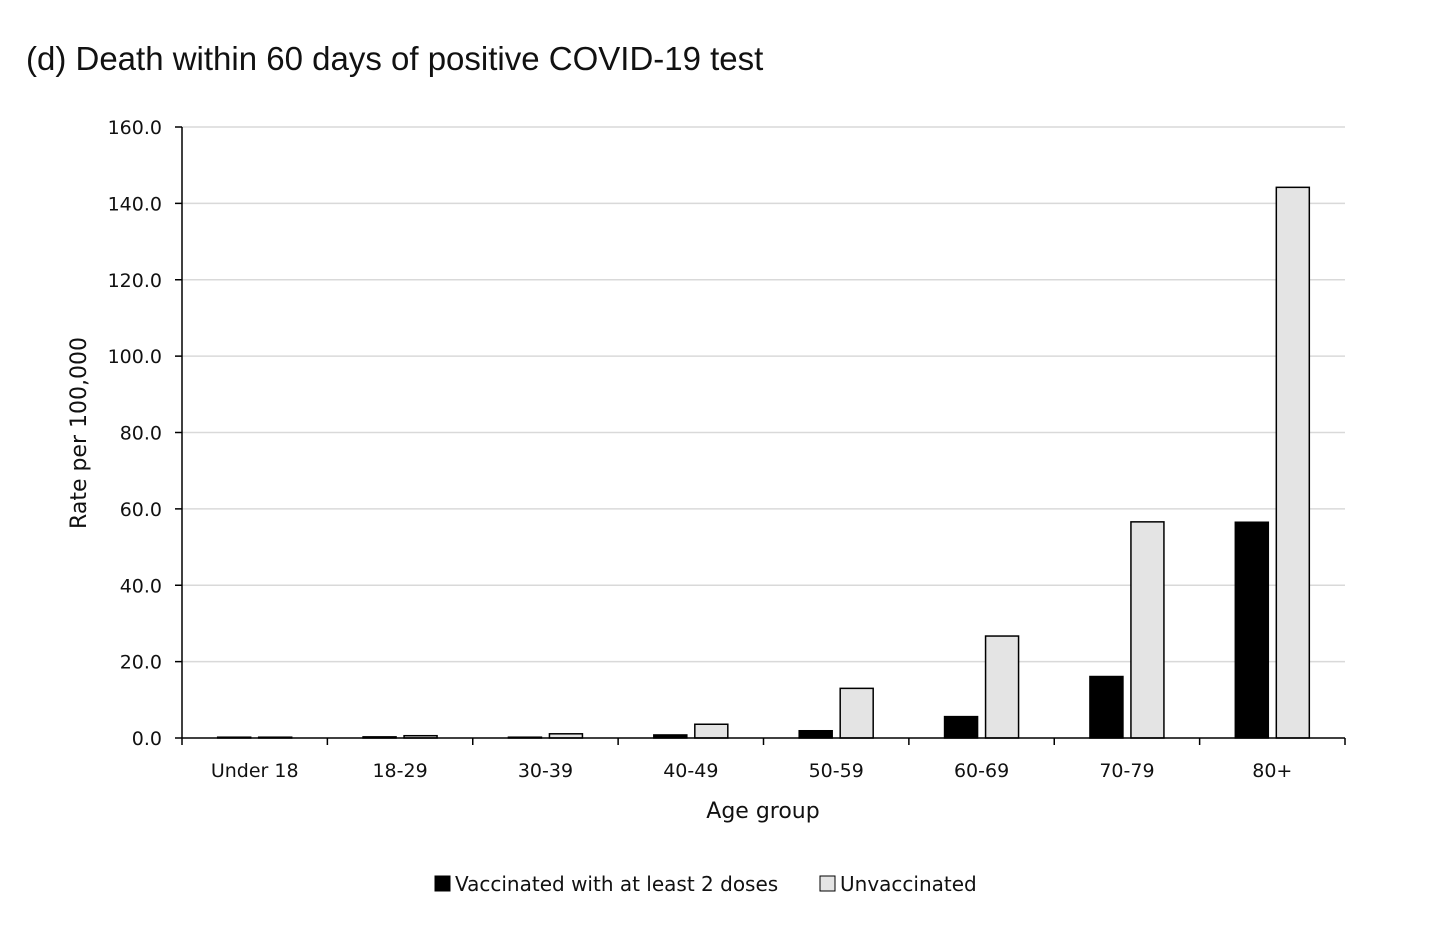 The height and width of the screenshot is (934, 1430). What do you see at coordinates (690, 771) in the screenshot?
I see `x-tick-label: 40-49` at bounding box center [690, 771].